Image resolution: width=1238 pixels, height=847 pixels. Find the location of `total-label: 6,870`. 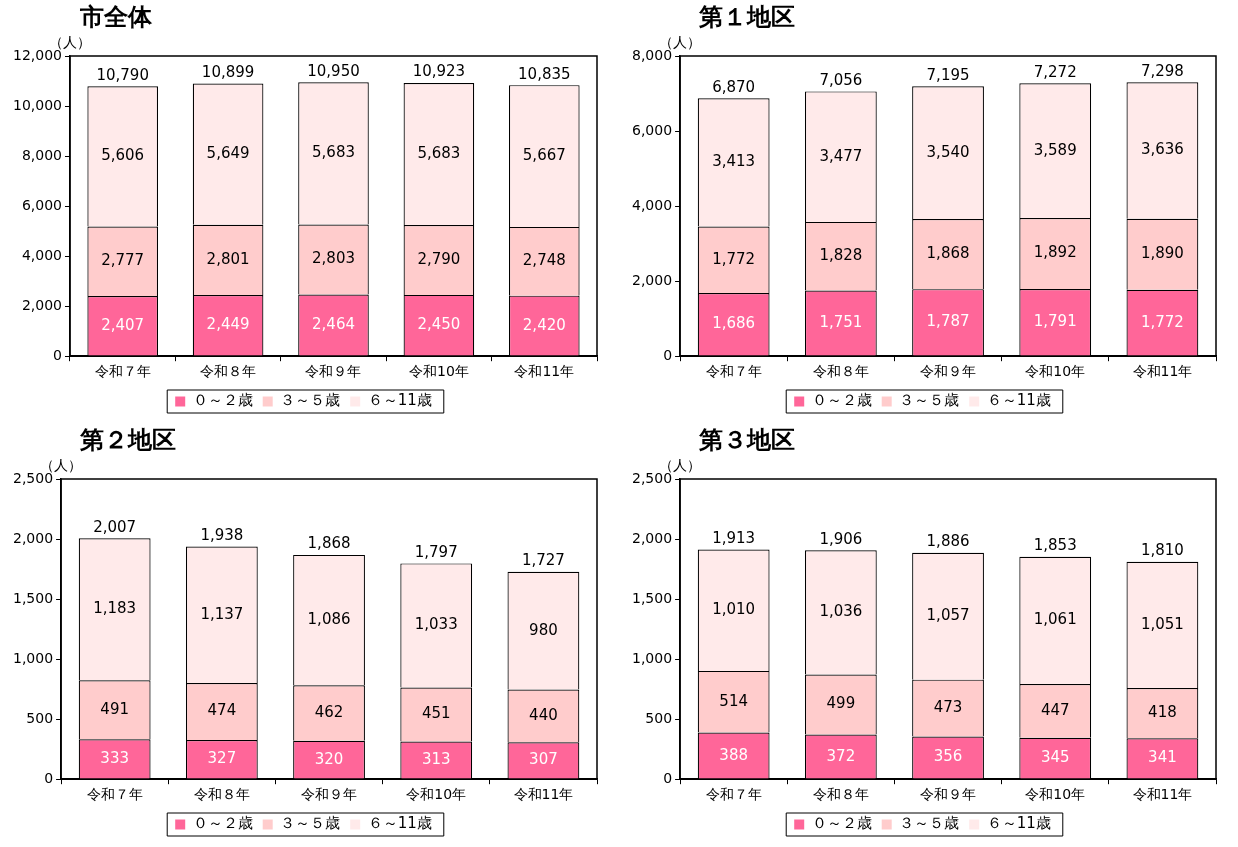

total-label: 6,870 is located at coordinates (734, 86).